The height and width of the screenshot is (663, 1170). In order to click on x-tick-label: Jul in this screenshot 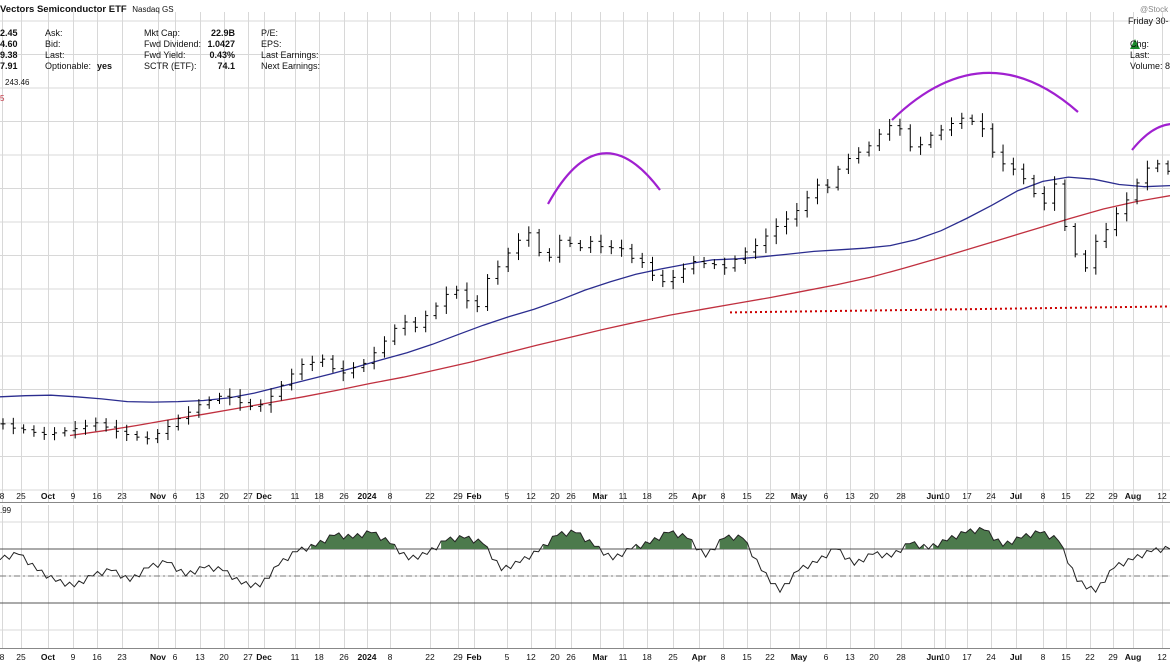, I will do `click(1016, 496)`.